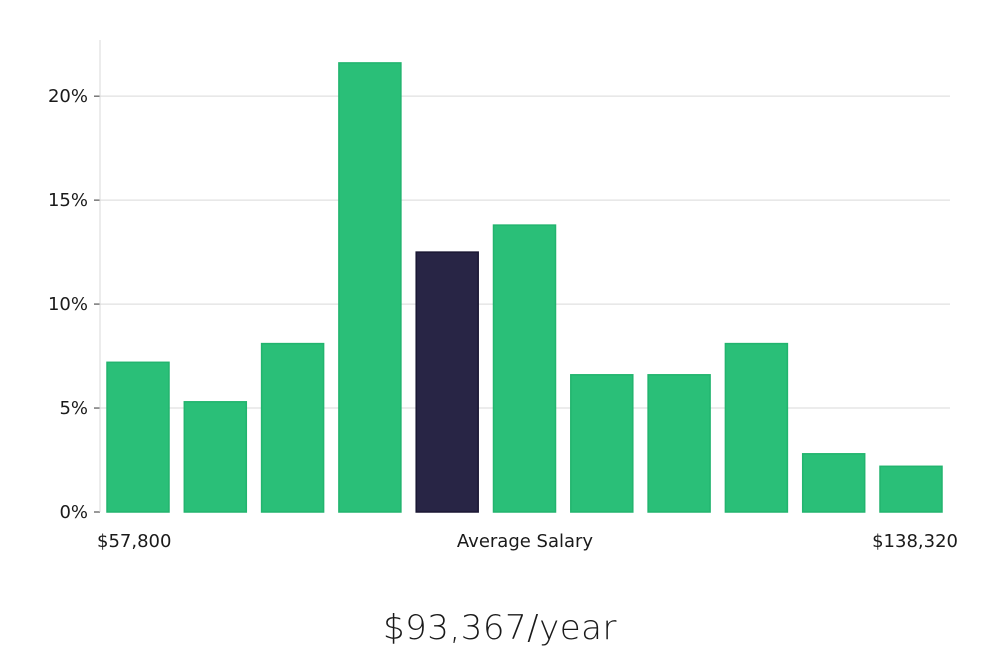 This screenshot has height=660, width=1000. Describe the element at coordinates (68, 96) in the screenshot. I see `y-tick-label: 20%` at that location.